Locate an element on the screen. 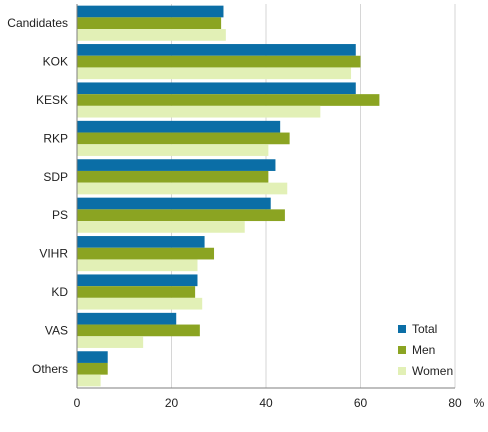 This screenshot has height=432, width=488. x-tick-label-80: 80 is located at coordinates (455, 403).